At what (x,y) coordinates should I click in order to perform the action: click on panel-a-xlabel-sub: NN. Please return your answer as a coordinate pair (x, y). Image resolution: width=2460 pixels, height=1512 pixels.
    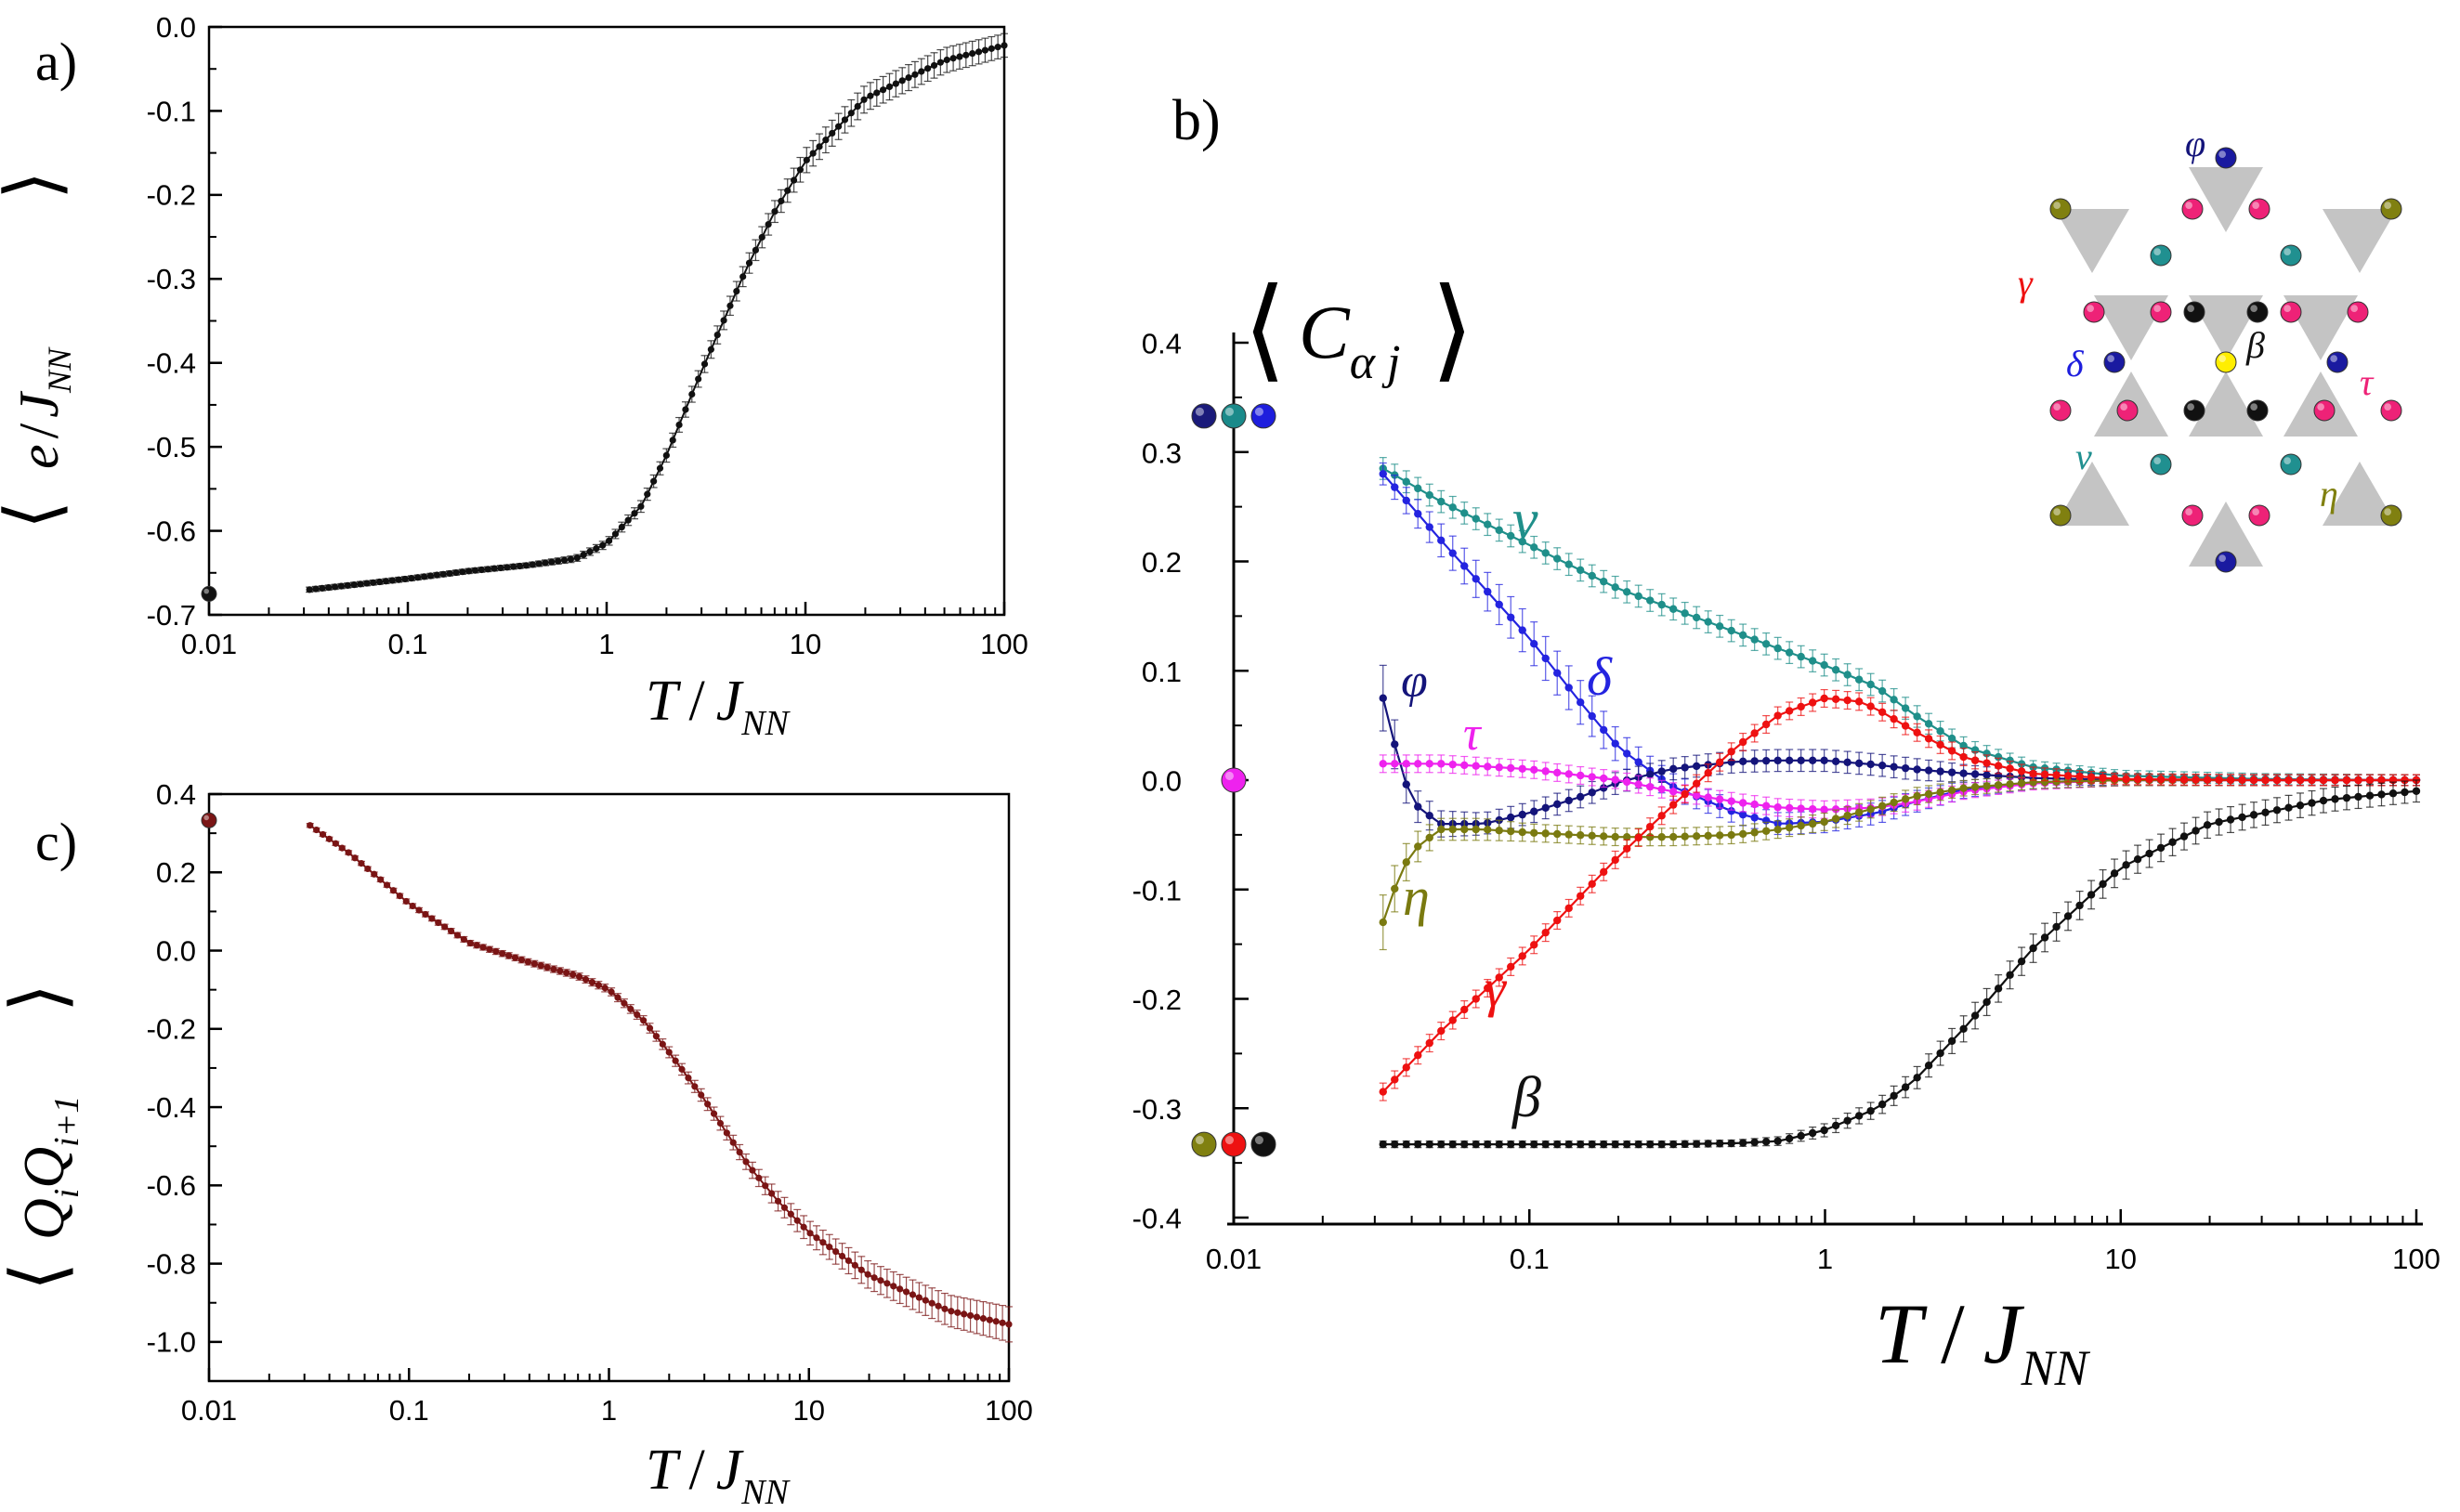
    Looking at the image, I should click on (765, 723).